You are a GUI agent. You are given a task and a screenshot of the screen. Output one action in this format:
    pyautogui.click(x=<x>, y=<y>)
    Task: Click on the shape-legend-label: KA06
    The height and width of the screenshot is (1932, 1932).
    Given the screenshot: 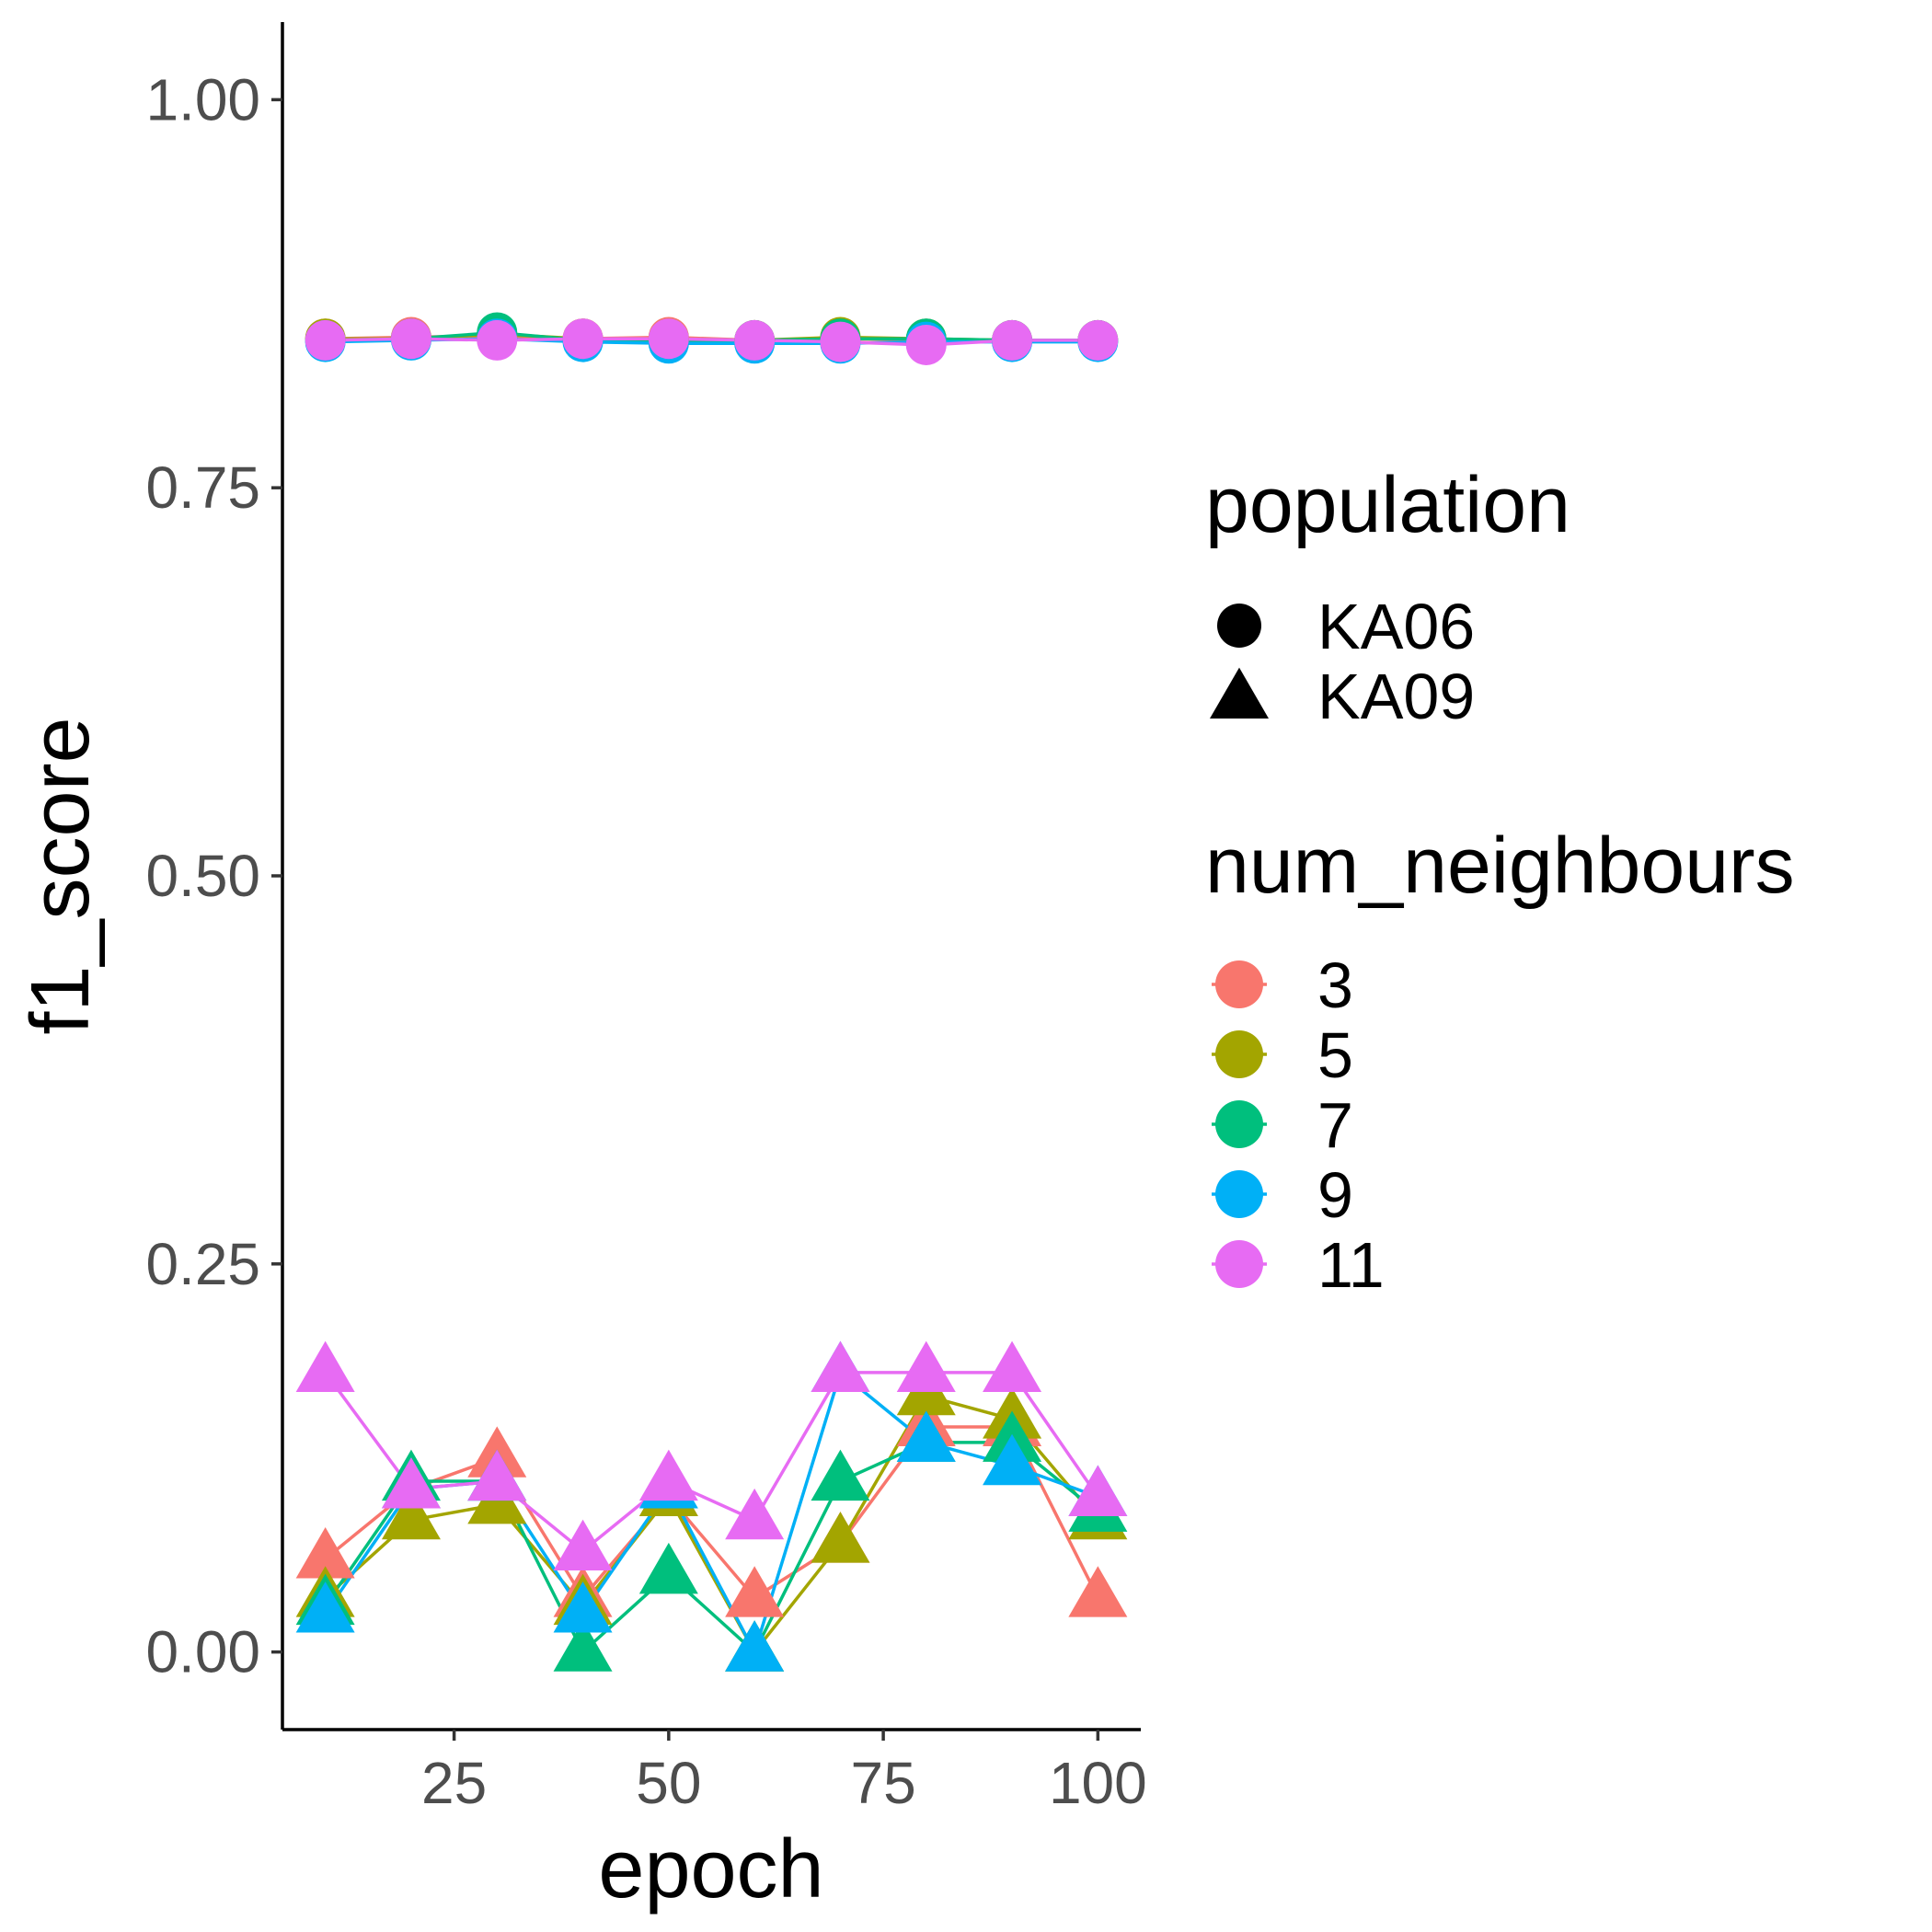 What is the action you would take?
    pyautogui.click(x=1396, y=626)
    